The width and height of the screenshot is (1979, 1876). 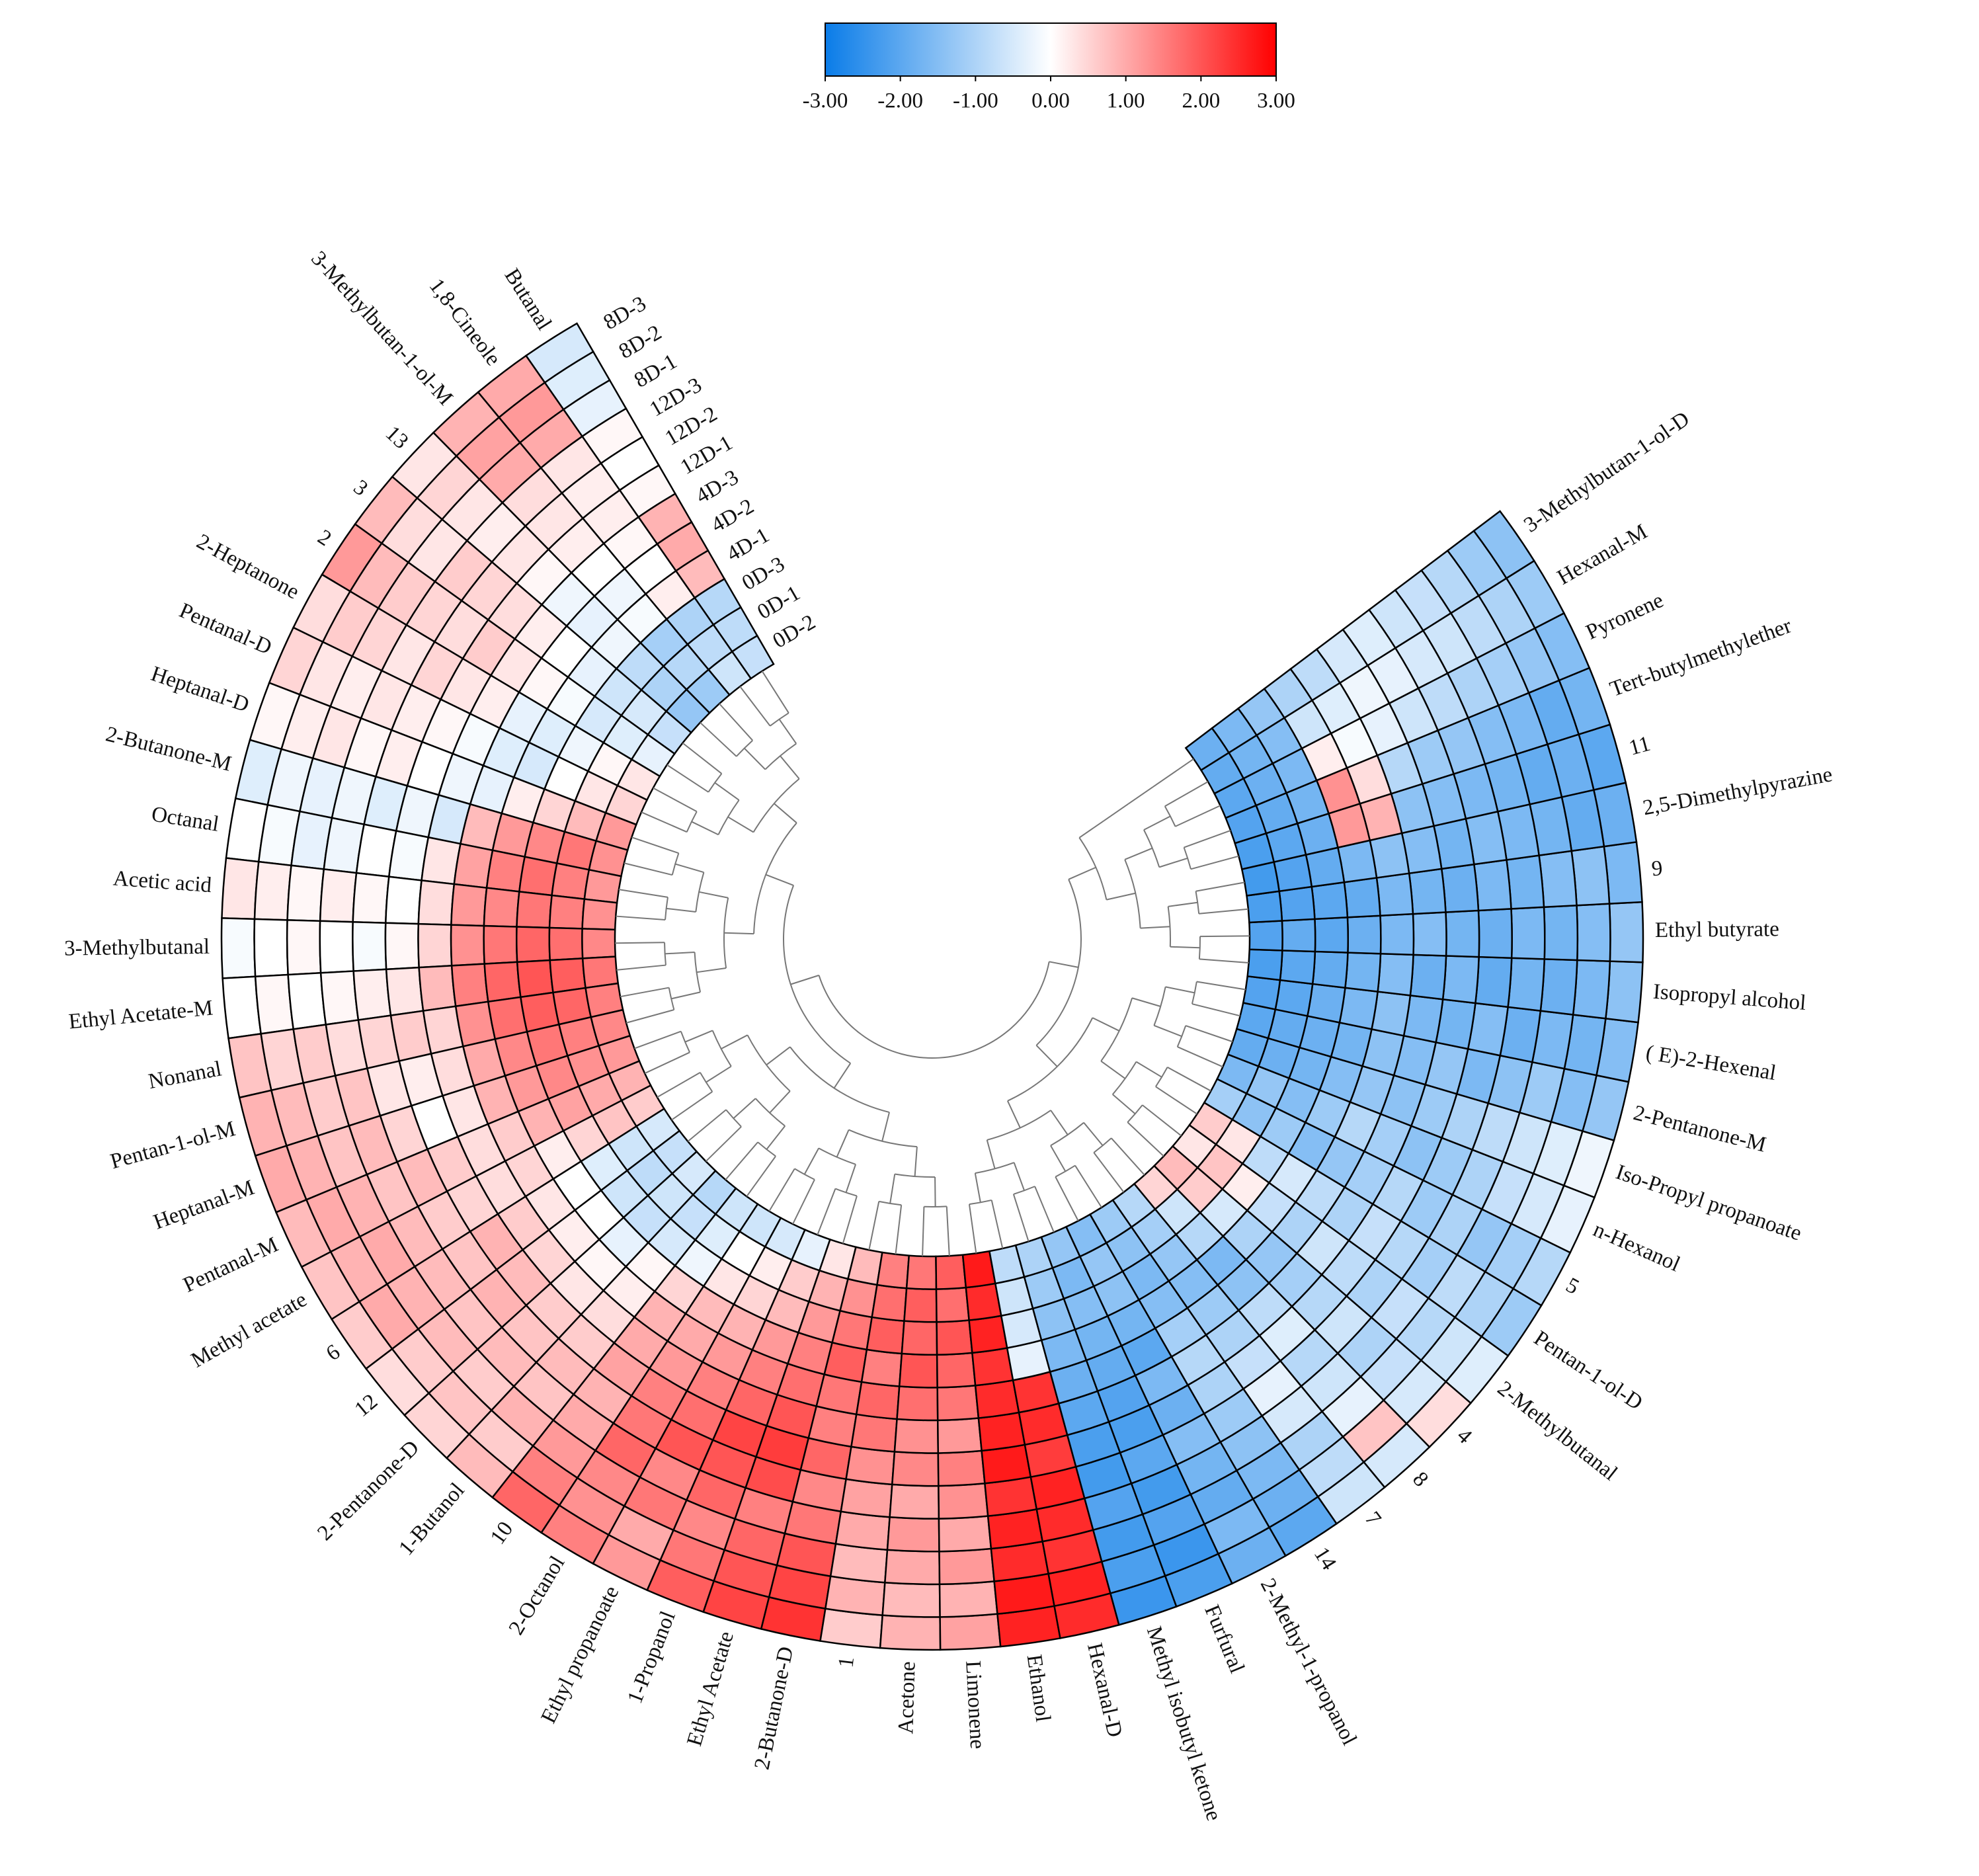 I want to click on compound-label: Pentanal-M, so click(x=231, y=1265).